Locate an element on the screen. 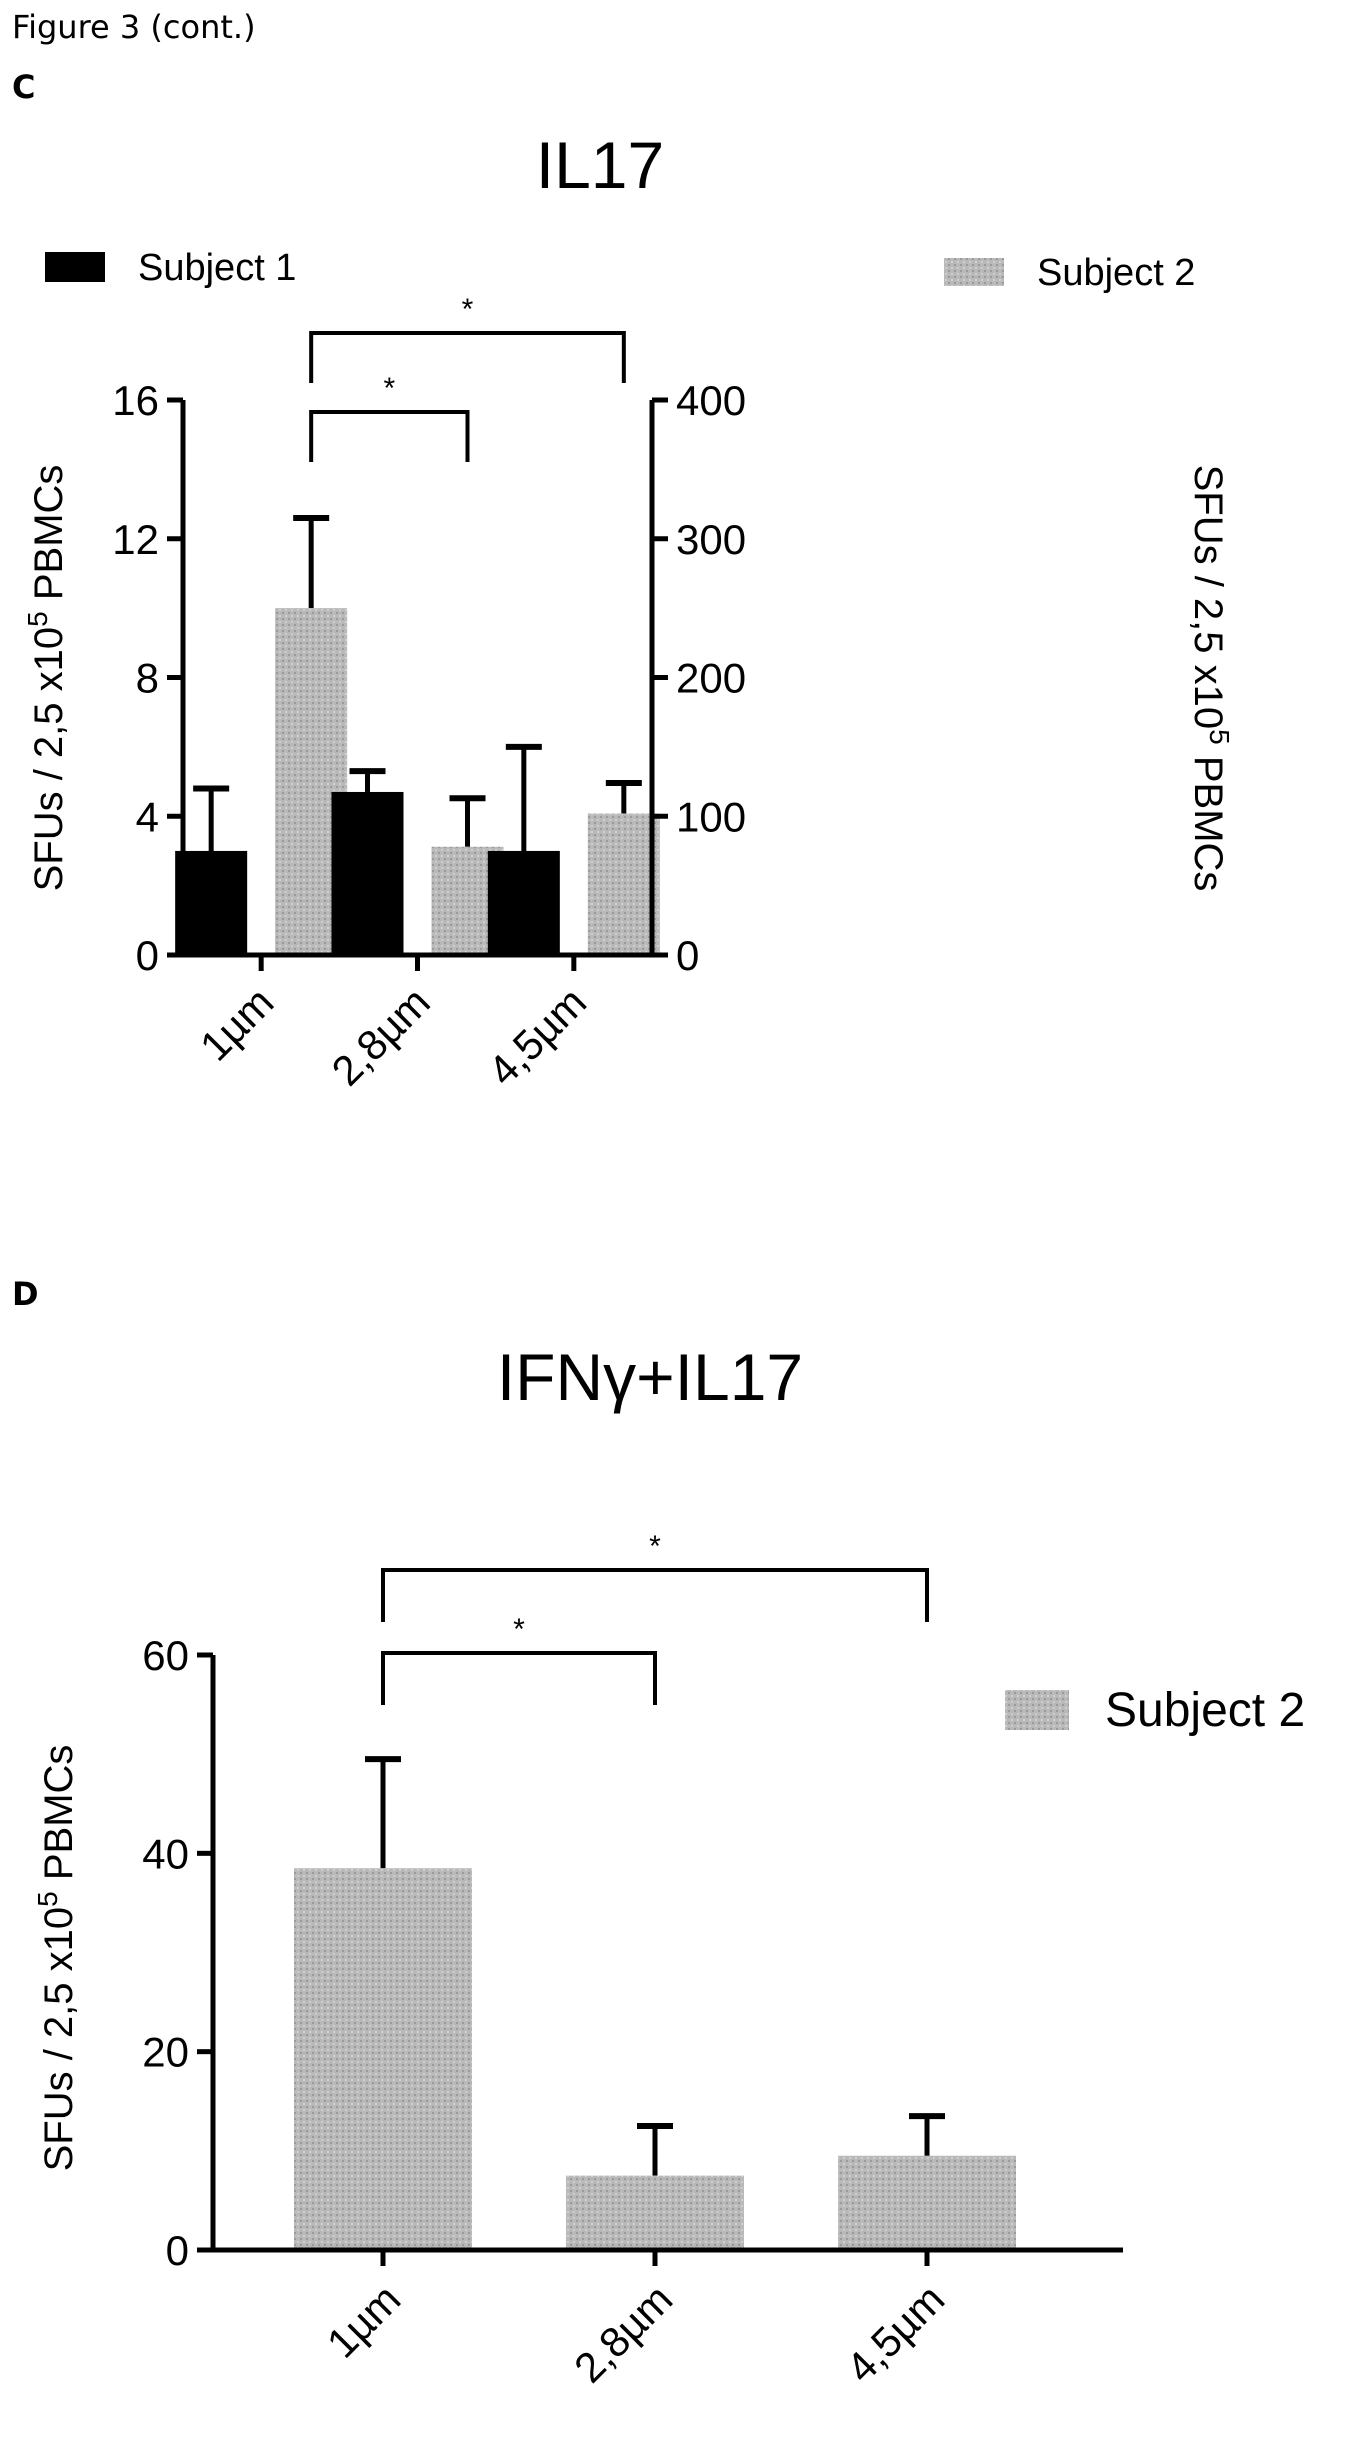 The width and height of the screenshot is (1363, 2445). y-tick-label-right: 0 is located at coordinates (687, 955).